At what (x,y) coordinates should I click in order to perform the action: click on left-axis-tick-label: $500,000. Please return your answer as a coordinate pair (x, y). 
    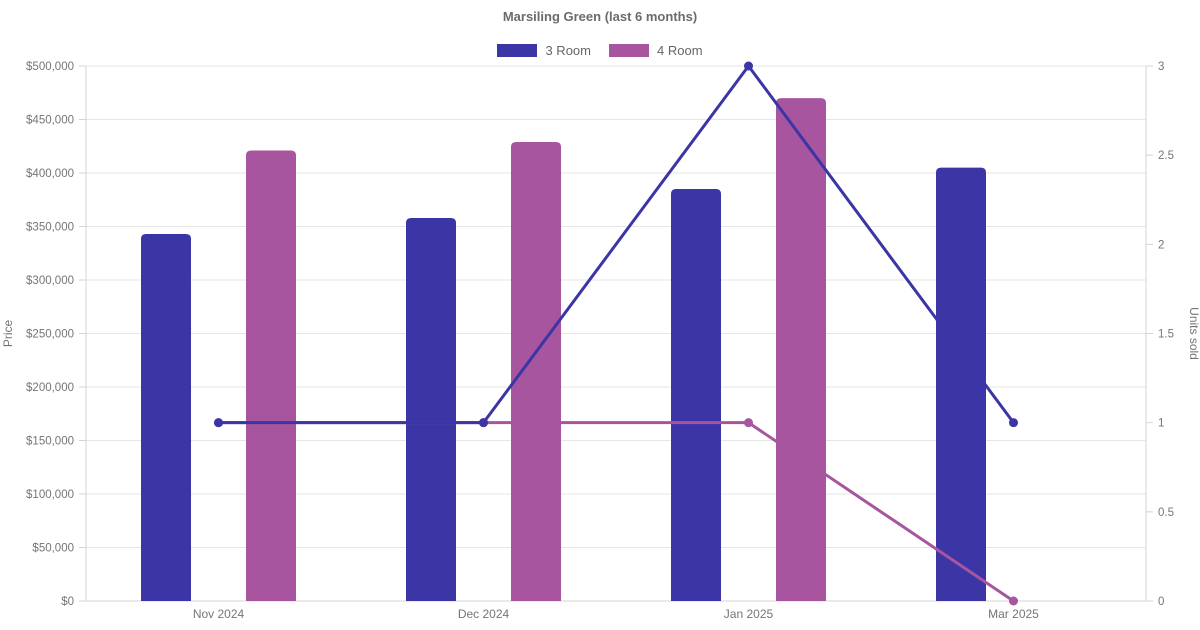
    Looking at the image, I should click on (50, 67).